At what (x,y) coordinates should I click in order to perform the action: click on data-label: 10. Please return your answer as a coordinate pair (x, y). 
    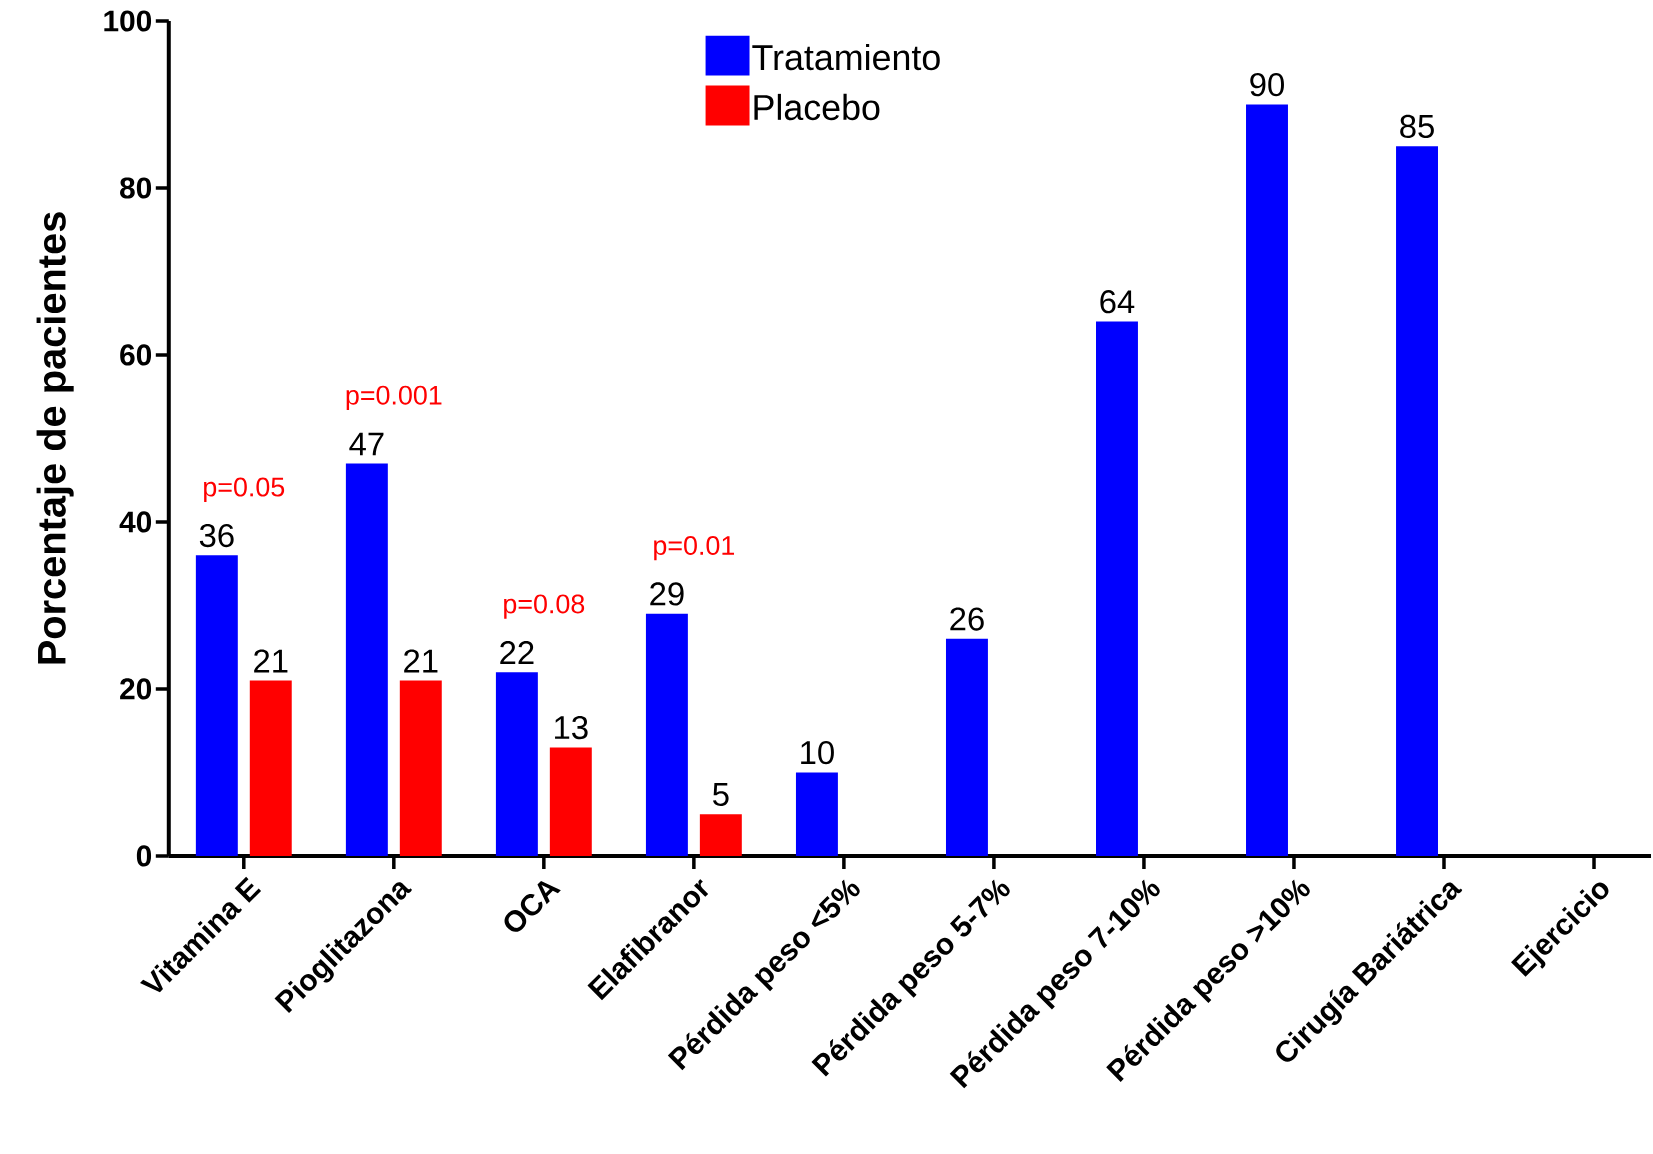
    Looking at the image, I should click on (817, 753).